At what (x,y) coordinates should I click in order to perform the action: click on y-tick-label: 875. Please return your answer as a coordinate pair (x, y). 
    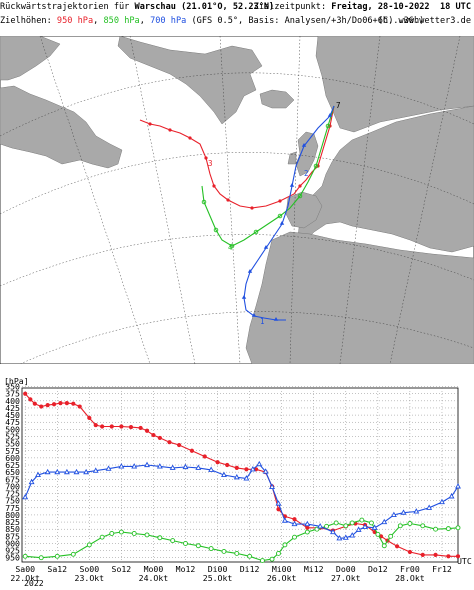
    Looking at the image, I should click on (12, 536).